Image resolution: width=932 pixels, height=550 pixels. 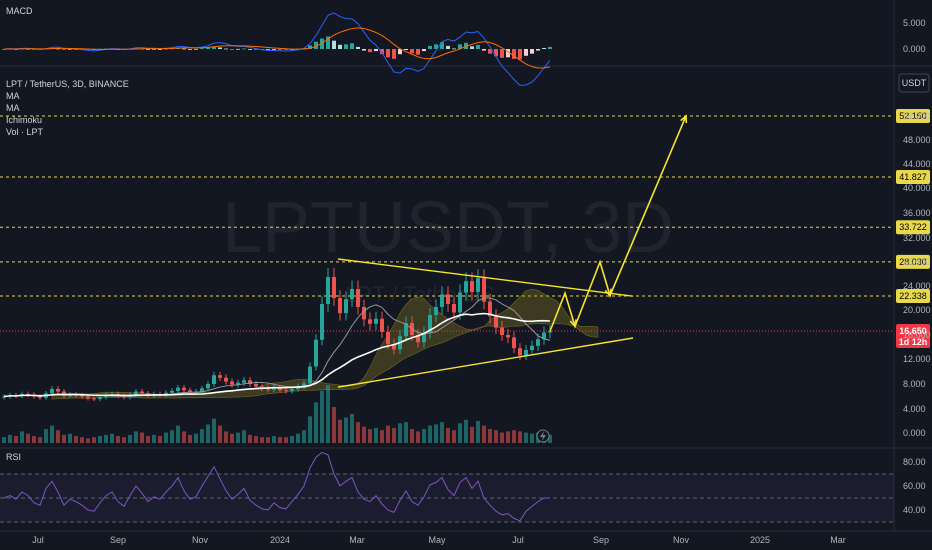 What do you see at coordinates (618, 223) in the screenshot?
I see `projection-path` at bounding box center [618, 223].